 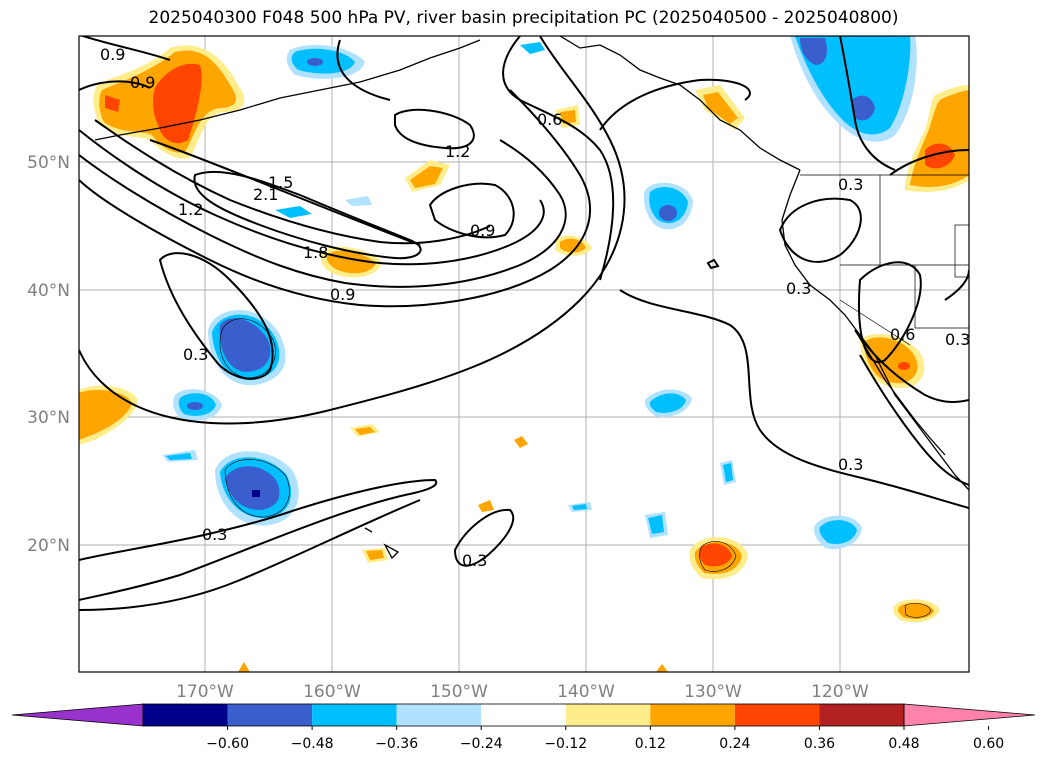 What do you see at coordinates (332, 692) in the screenshot?
I see `lon-label: 160°W` at bounding box center [332, 692].